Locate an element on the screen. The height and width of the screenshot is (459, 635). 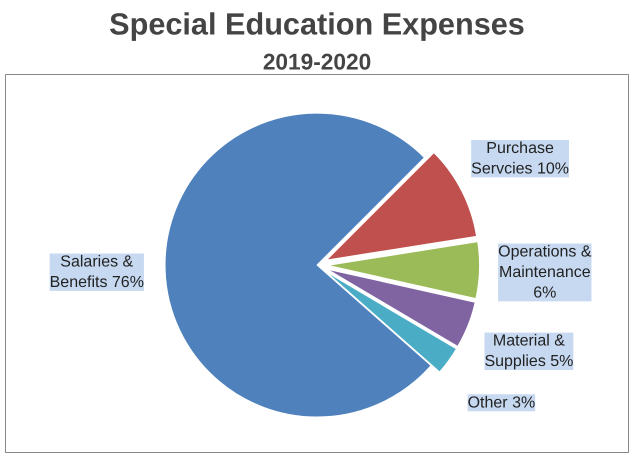
slice-label: Material & Supplies 5% is located at coordinates (529, 351).